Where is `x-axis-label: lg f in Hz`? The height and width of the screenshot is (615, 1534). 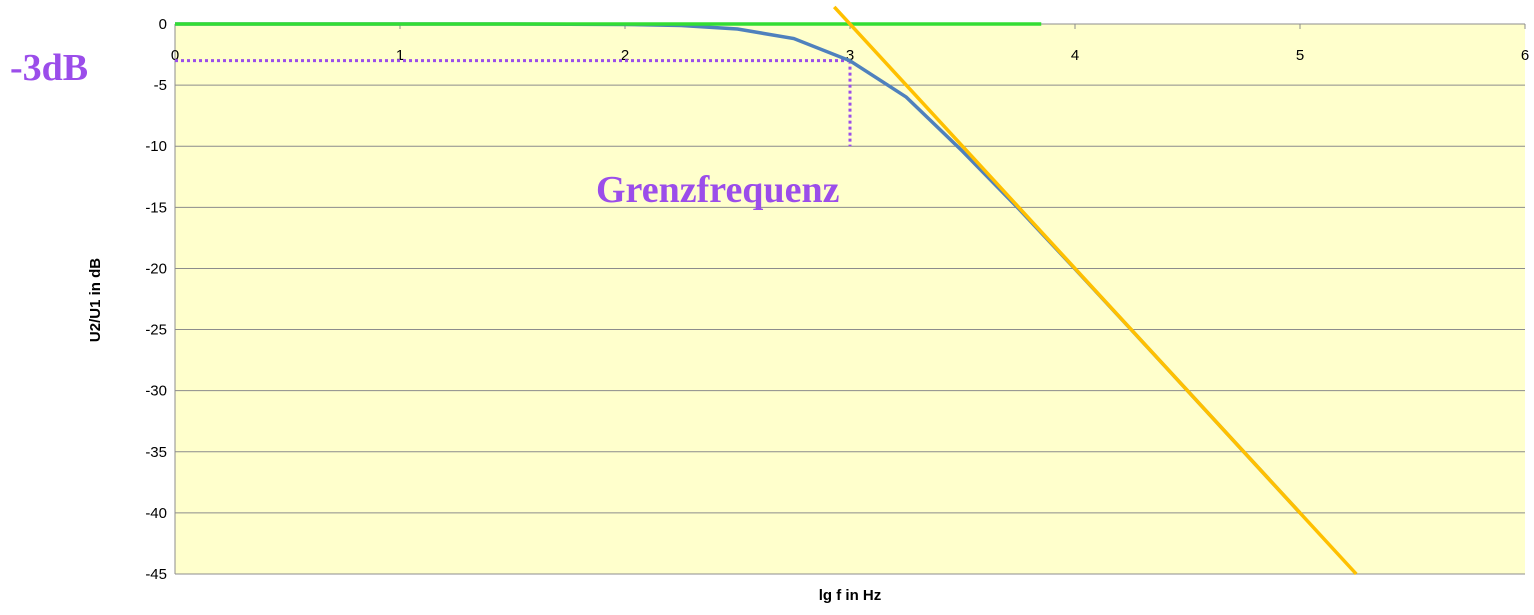 x-axis-label: lg f in Hz is located at coordinates (850, 595).